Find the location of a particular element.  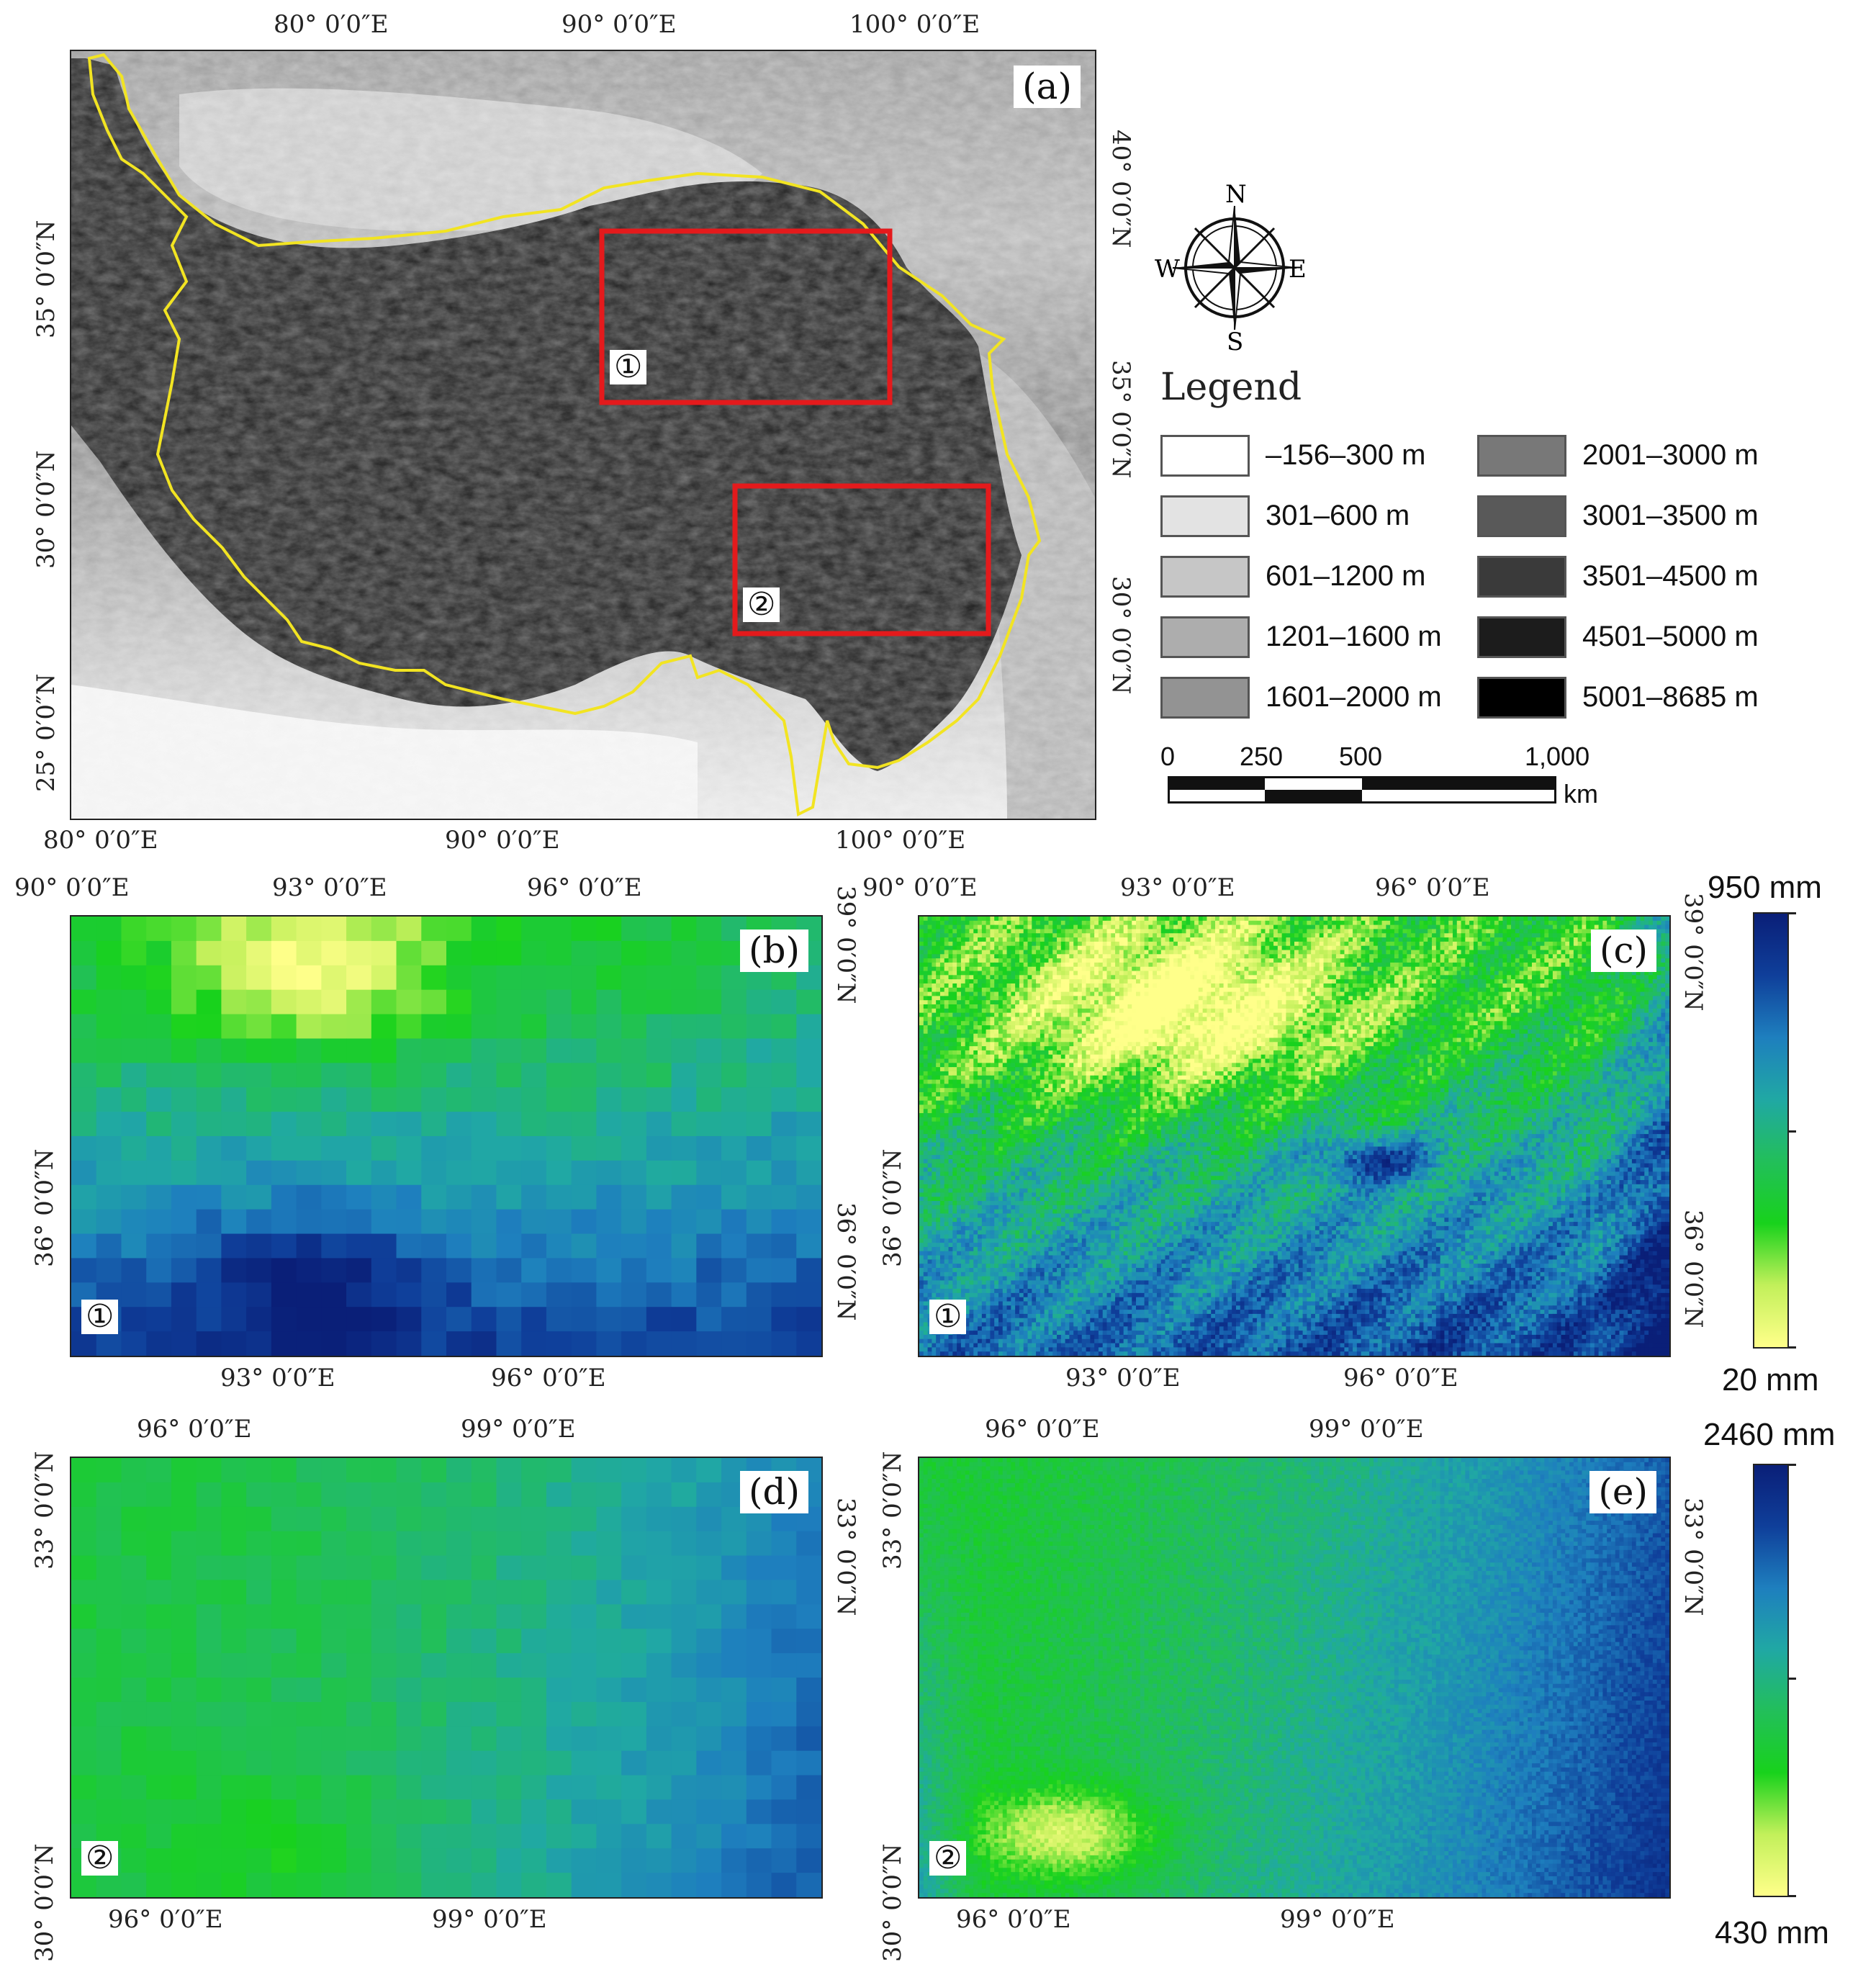

b-bottom-lon-1: 93° 0′0″E is located at coordinates (277, 1378).